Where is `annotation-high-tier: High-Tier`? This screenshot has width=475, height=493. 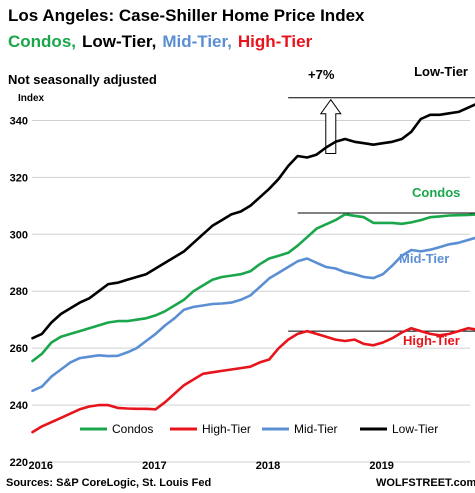
annotation-high-tier: High-Tier is located at coordinates (431, 340).